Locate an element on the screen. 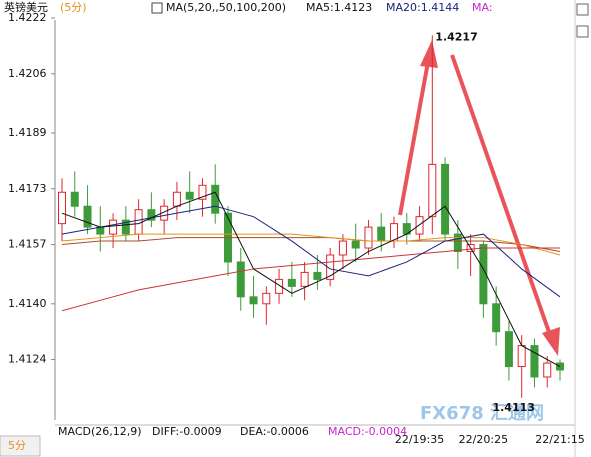 The image size is (591, 457). indicator-icon is located at coordinates (157, 8).